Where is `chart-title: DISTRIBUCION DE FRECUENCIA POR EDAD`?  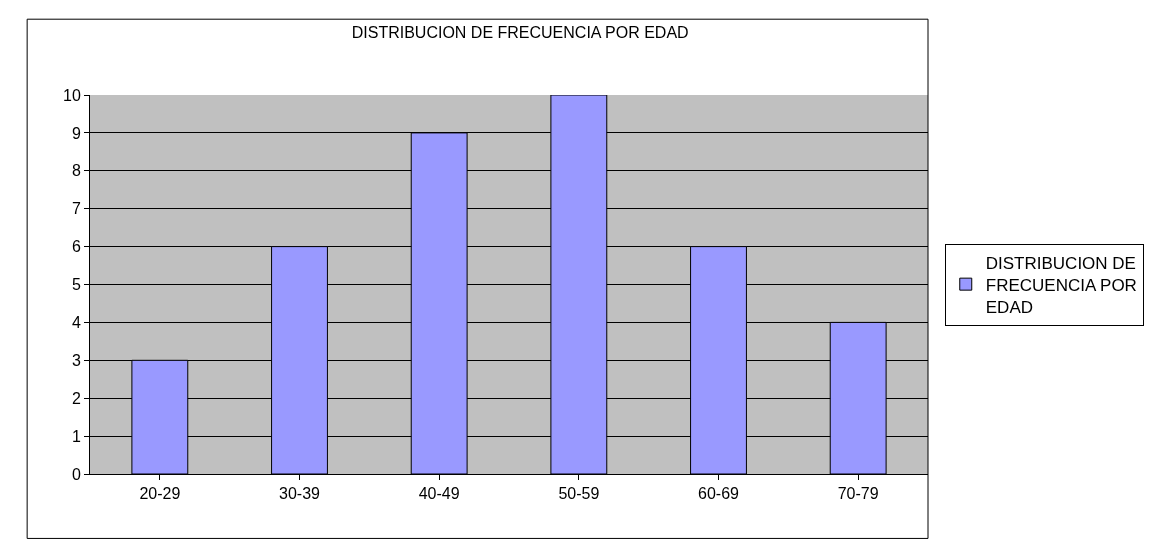
chart-title: DISTRIBUCION DE FRECUENCIA POR EDAD is located at coordinates (520, 33).